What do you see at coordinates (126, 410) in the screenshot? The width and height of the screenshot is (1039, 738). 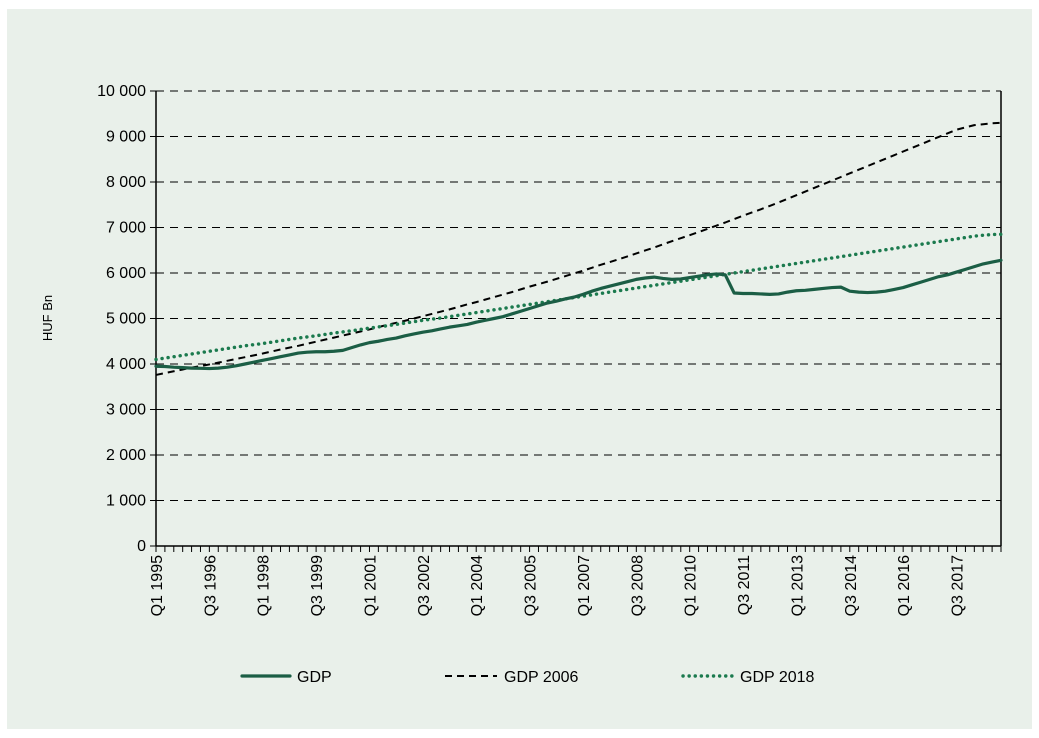 I see `y-tick-label: 3 000` at bounding box center [126, 410].